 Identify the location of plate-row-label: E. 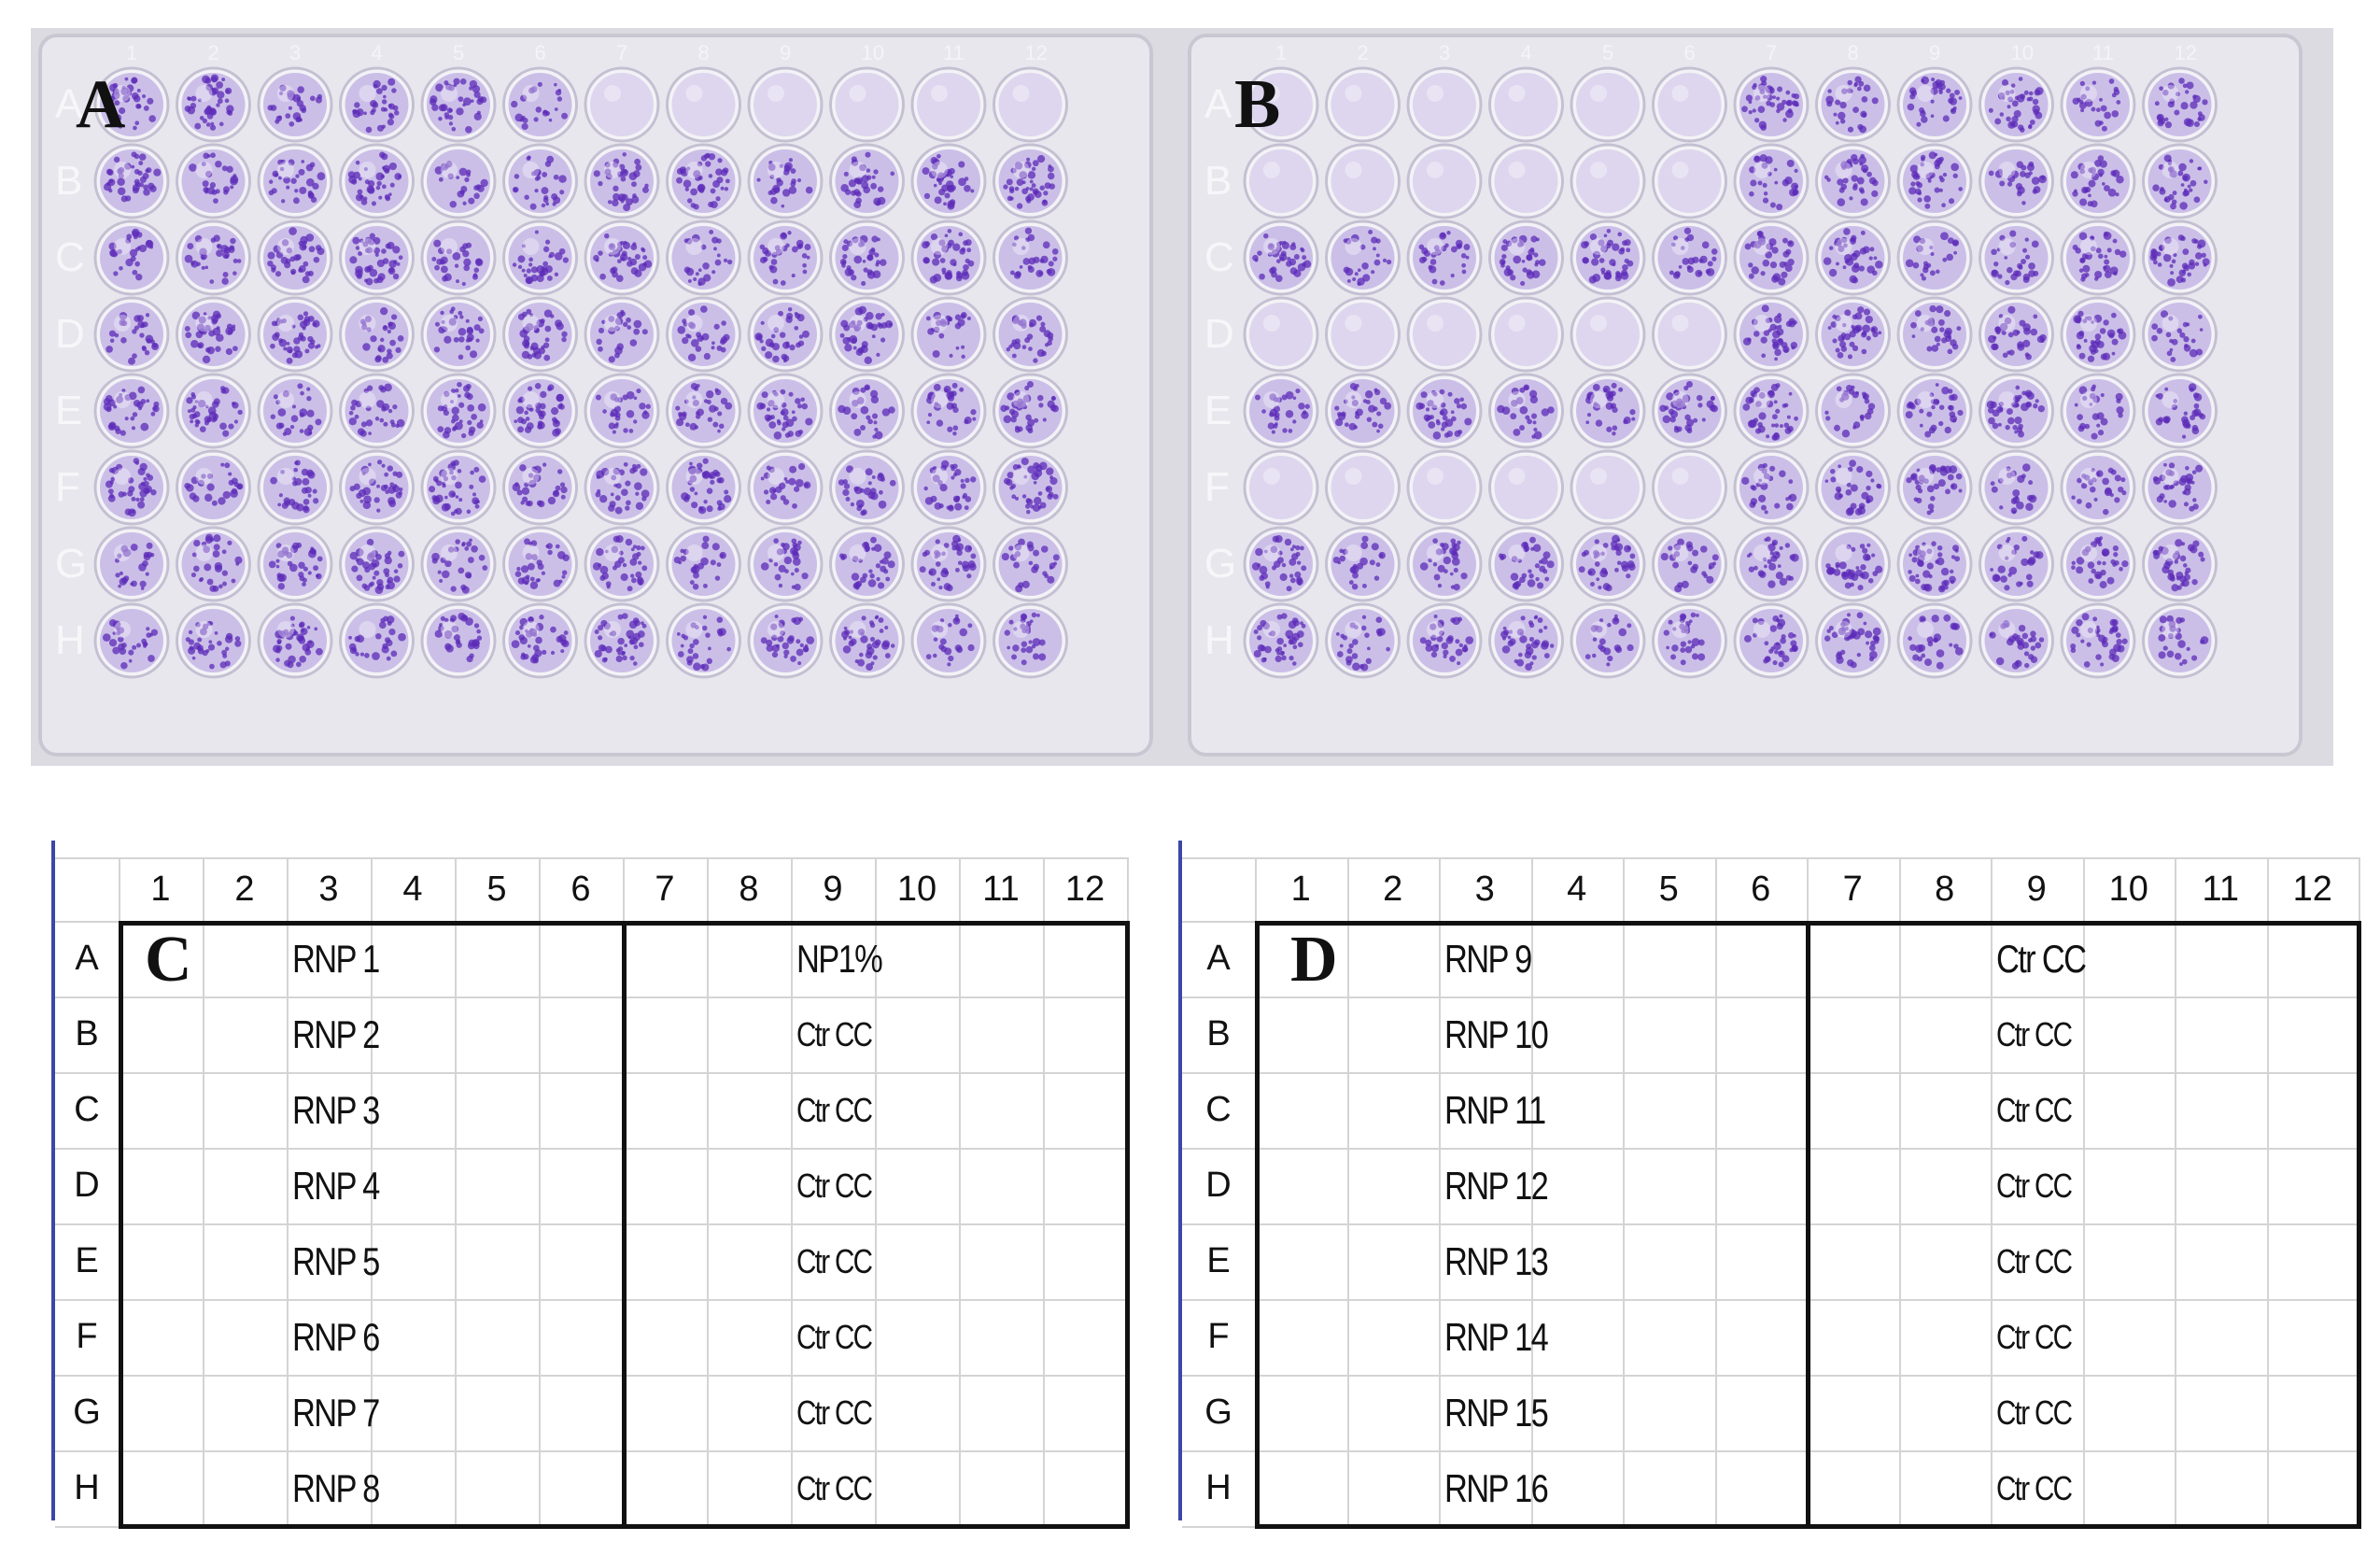
(1218, 410).